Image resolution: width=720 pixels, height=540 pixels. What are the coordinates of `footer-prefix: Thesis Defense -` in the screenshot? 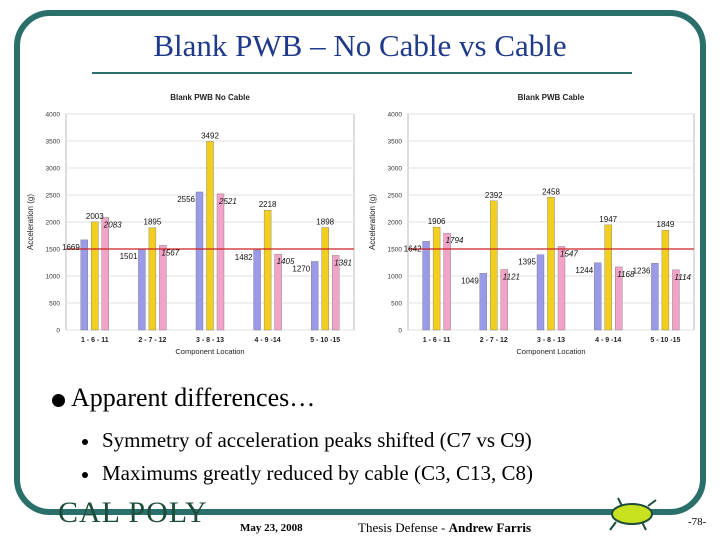 It's located at (403, 527).